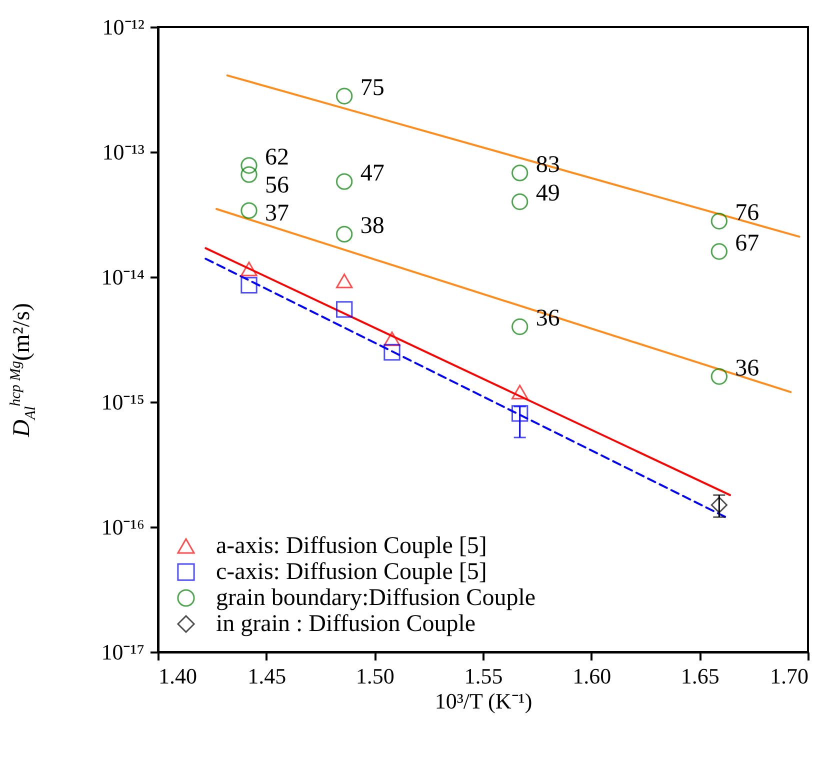 The width and height of the screenshot is (835, 774). What do you see at coordinates (123, 27) in the screenshot?
I see `y-tick-label: 10⁻¹²` at bounding box center [123, 27].